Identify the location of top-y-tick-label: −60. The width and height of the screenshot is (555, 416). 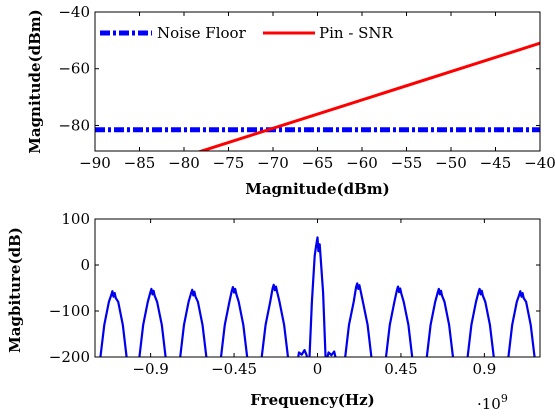
(74, 69).